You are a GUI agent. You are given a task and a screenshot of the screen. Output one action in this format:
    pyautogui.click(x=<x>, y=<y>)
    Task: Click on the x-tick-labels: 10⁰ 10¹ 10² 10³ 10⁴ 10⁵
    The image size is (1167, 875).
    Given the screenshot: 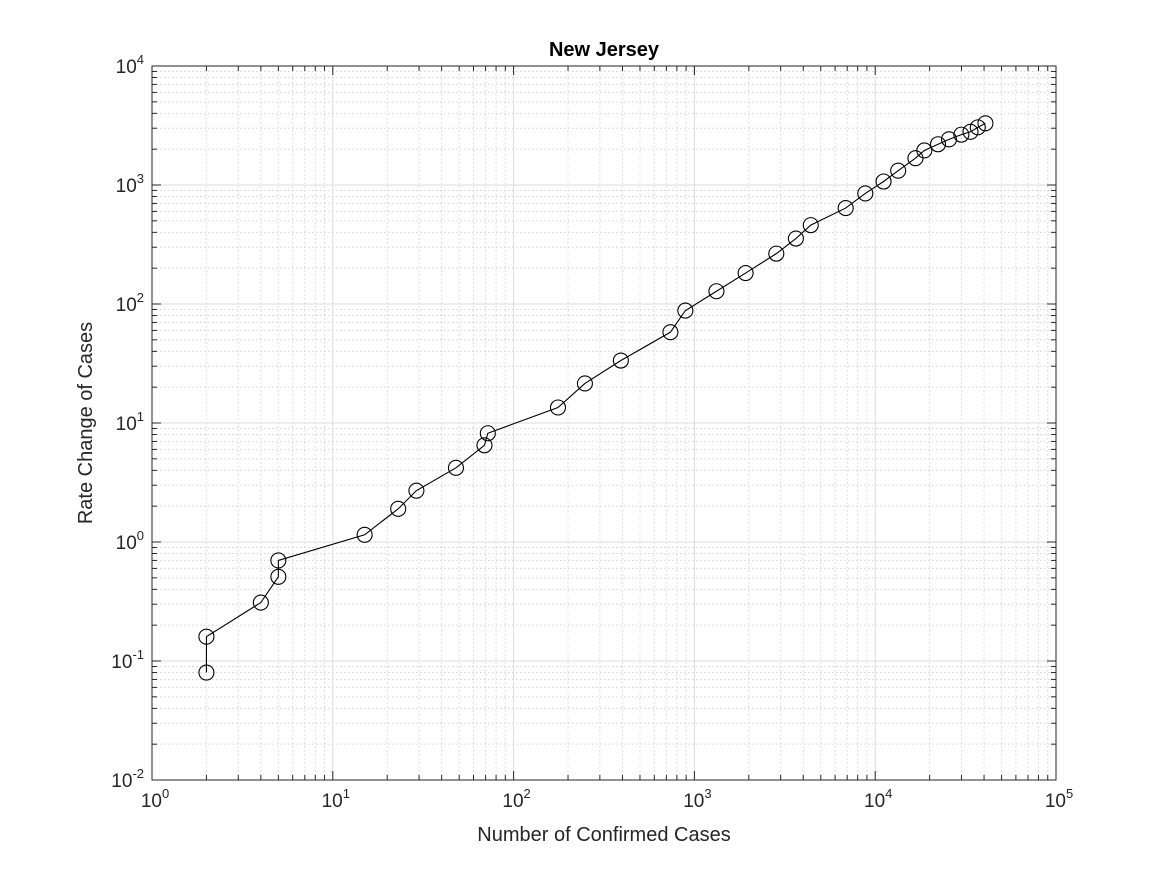 What is the action you would take?
    pyautogui.click(x=607, y=799)
    